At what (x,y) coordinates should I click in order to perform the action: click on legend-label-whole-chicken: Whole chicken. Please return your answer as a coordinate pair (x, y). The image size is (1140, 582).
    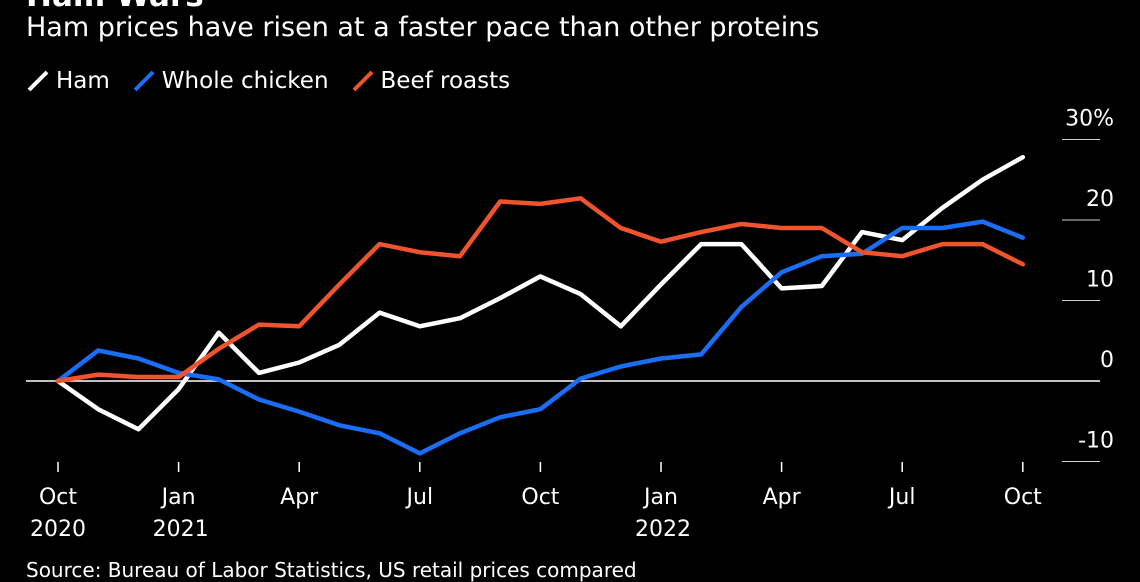
    Looking at the image, I should click on (245, 81).